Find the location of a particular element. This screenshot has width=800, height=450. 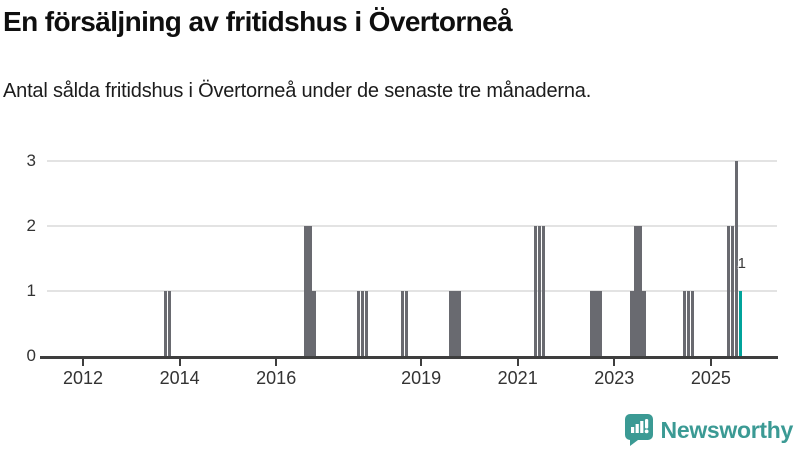

x-axis-tick-label: 2023 is located at coordinates (614, 378).